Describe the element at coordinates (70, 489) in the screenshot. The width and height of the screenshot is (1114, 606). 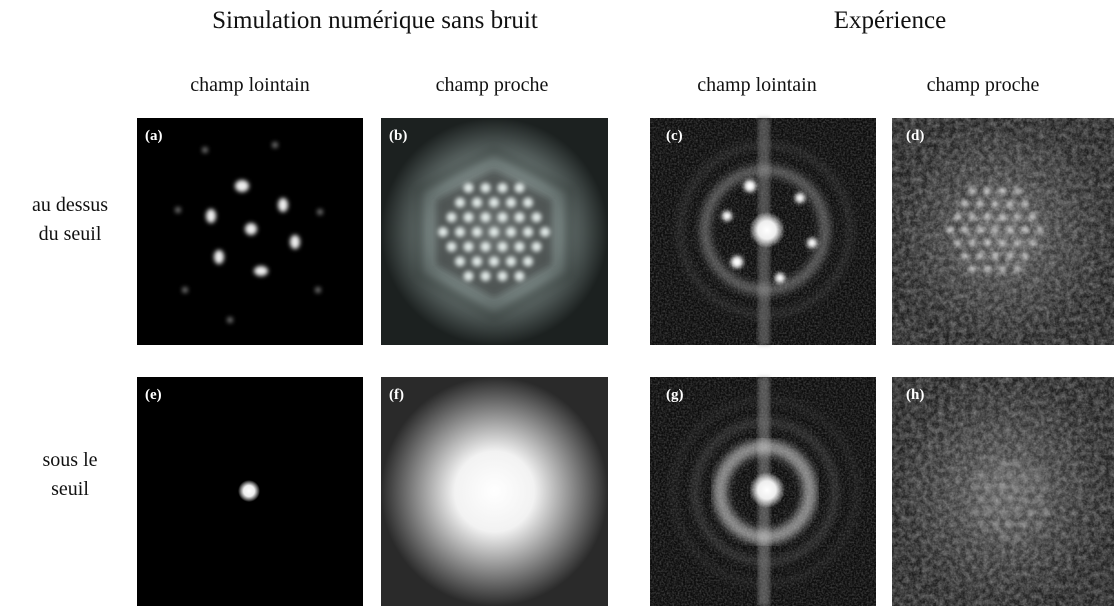
I see `row-label: seuil` at that location.